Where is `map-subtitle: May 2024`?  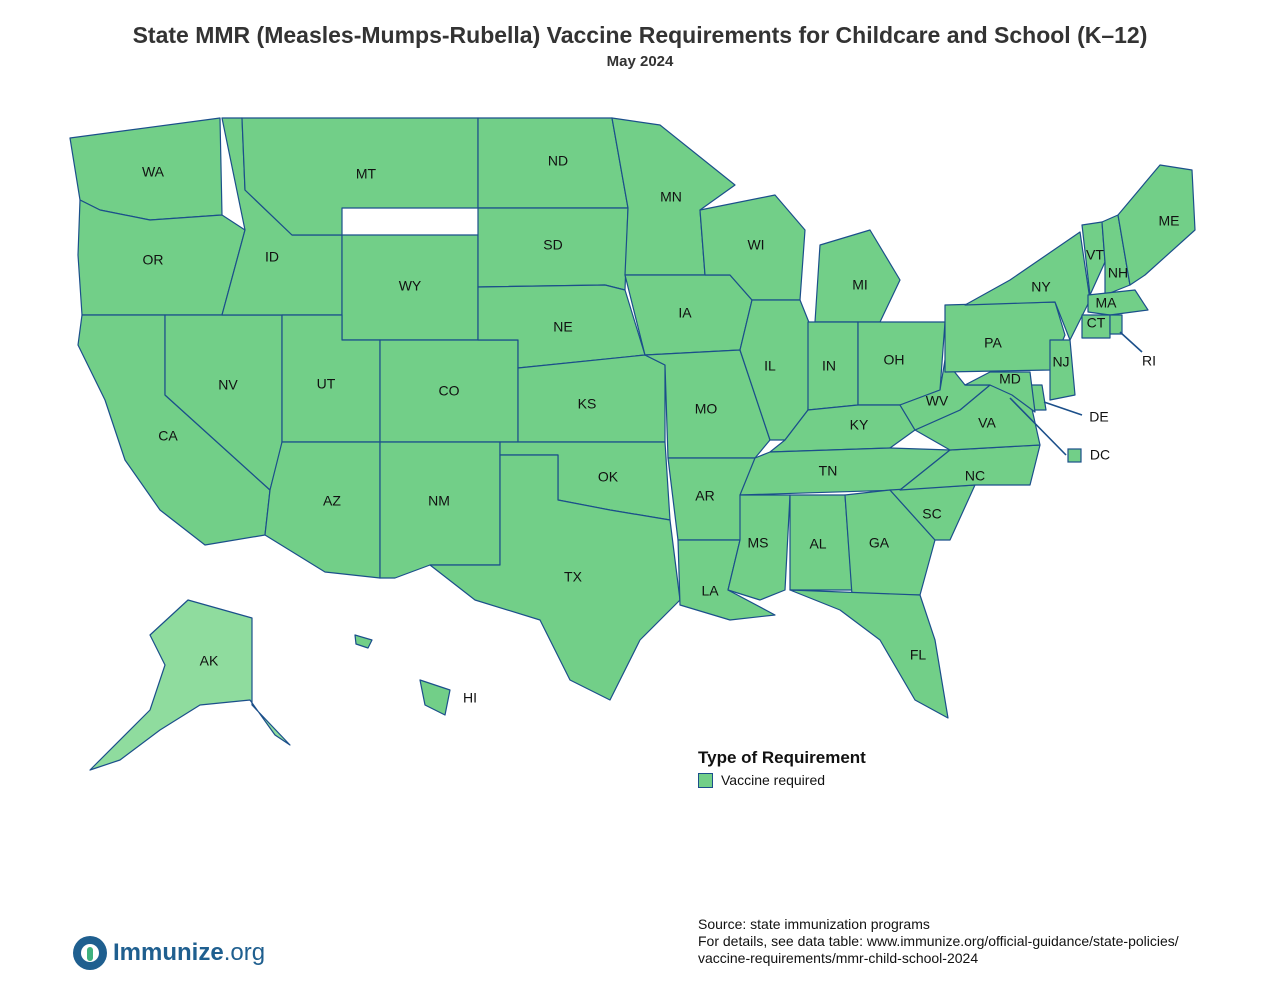 map-subtitle: May 2024 is located at coordinates (640, 61).